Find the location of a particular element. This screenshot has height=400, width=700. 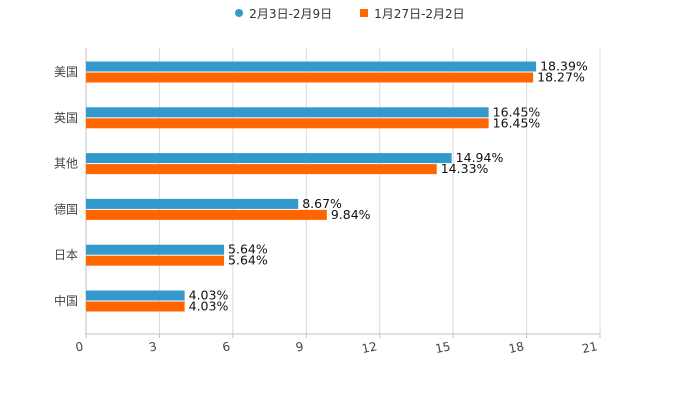

category-label-0: 美国 is located at coordinates (66, 72).